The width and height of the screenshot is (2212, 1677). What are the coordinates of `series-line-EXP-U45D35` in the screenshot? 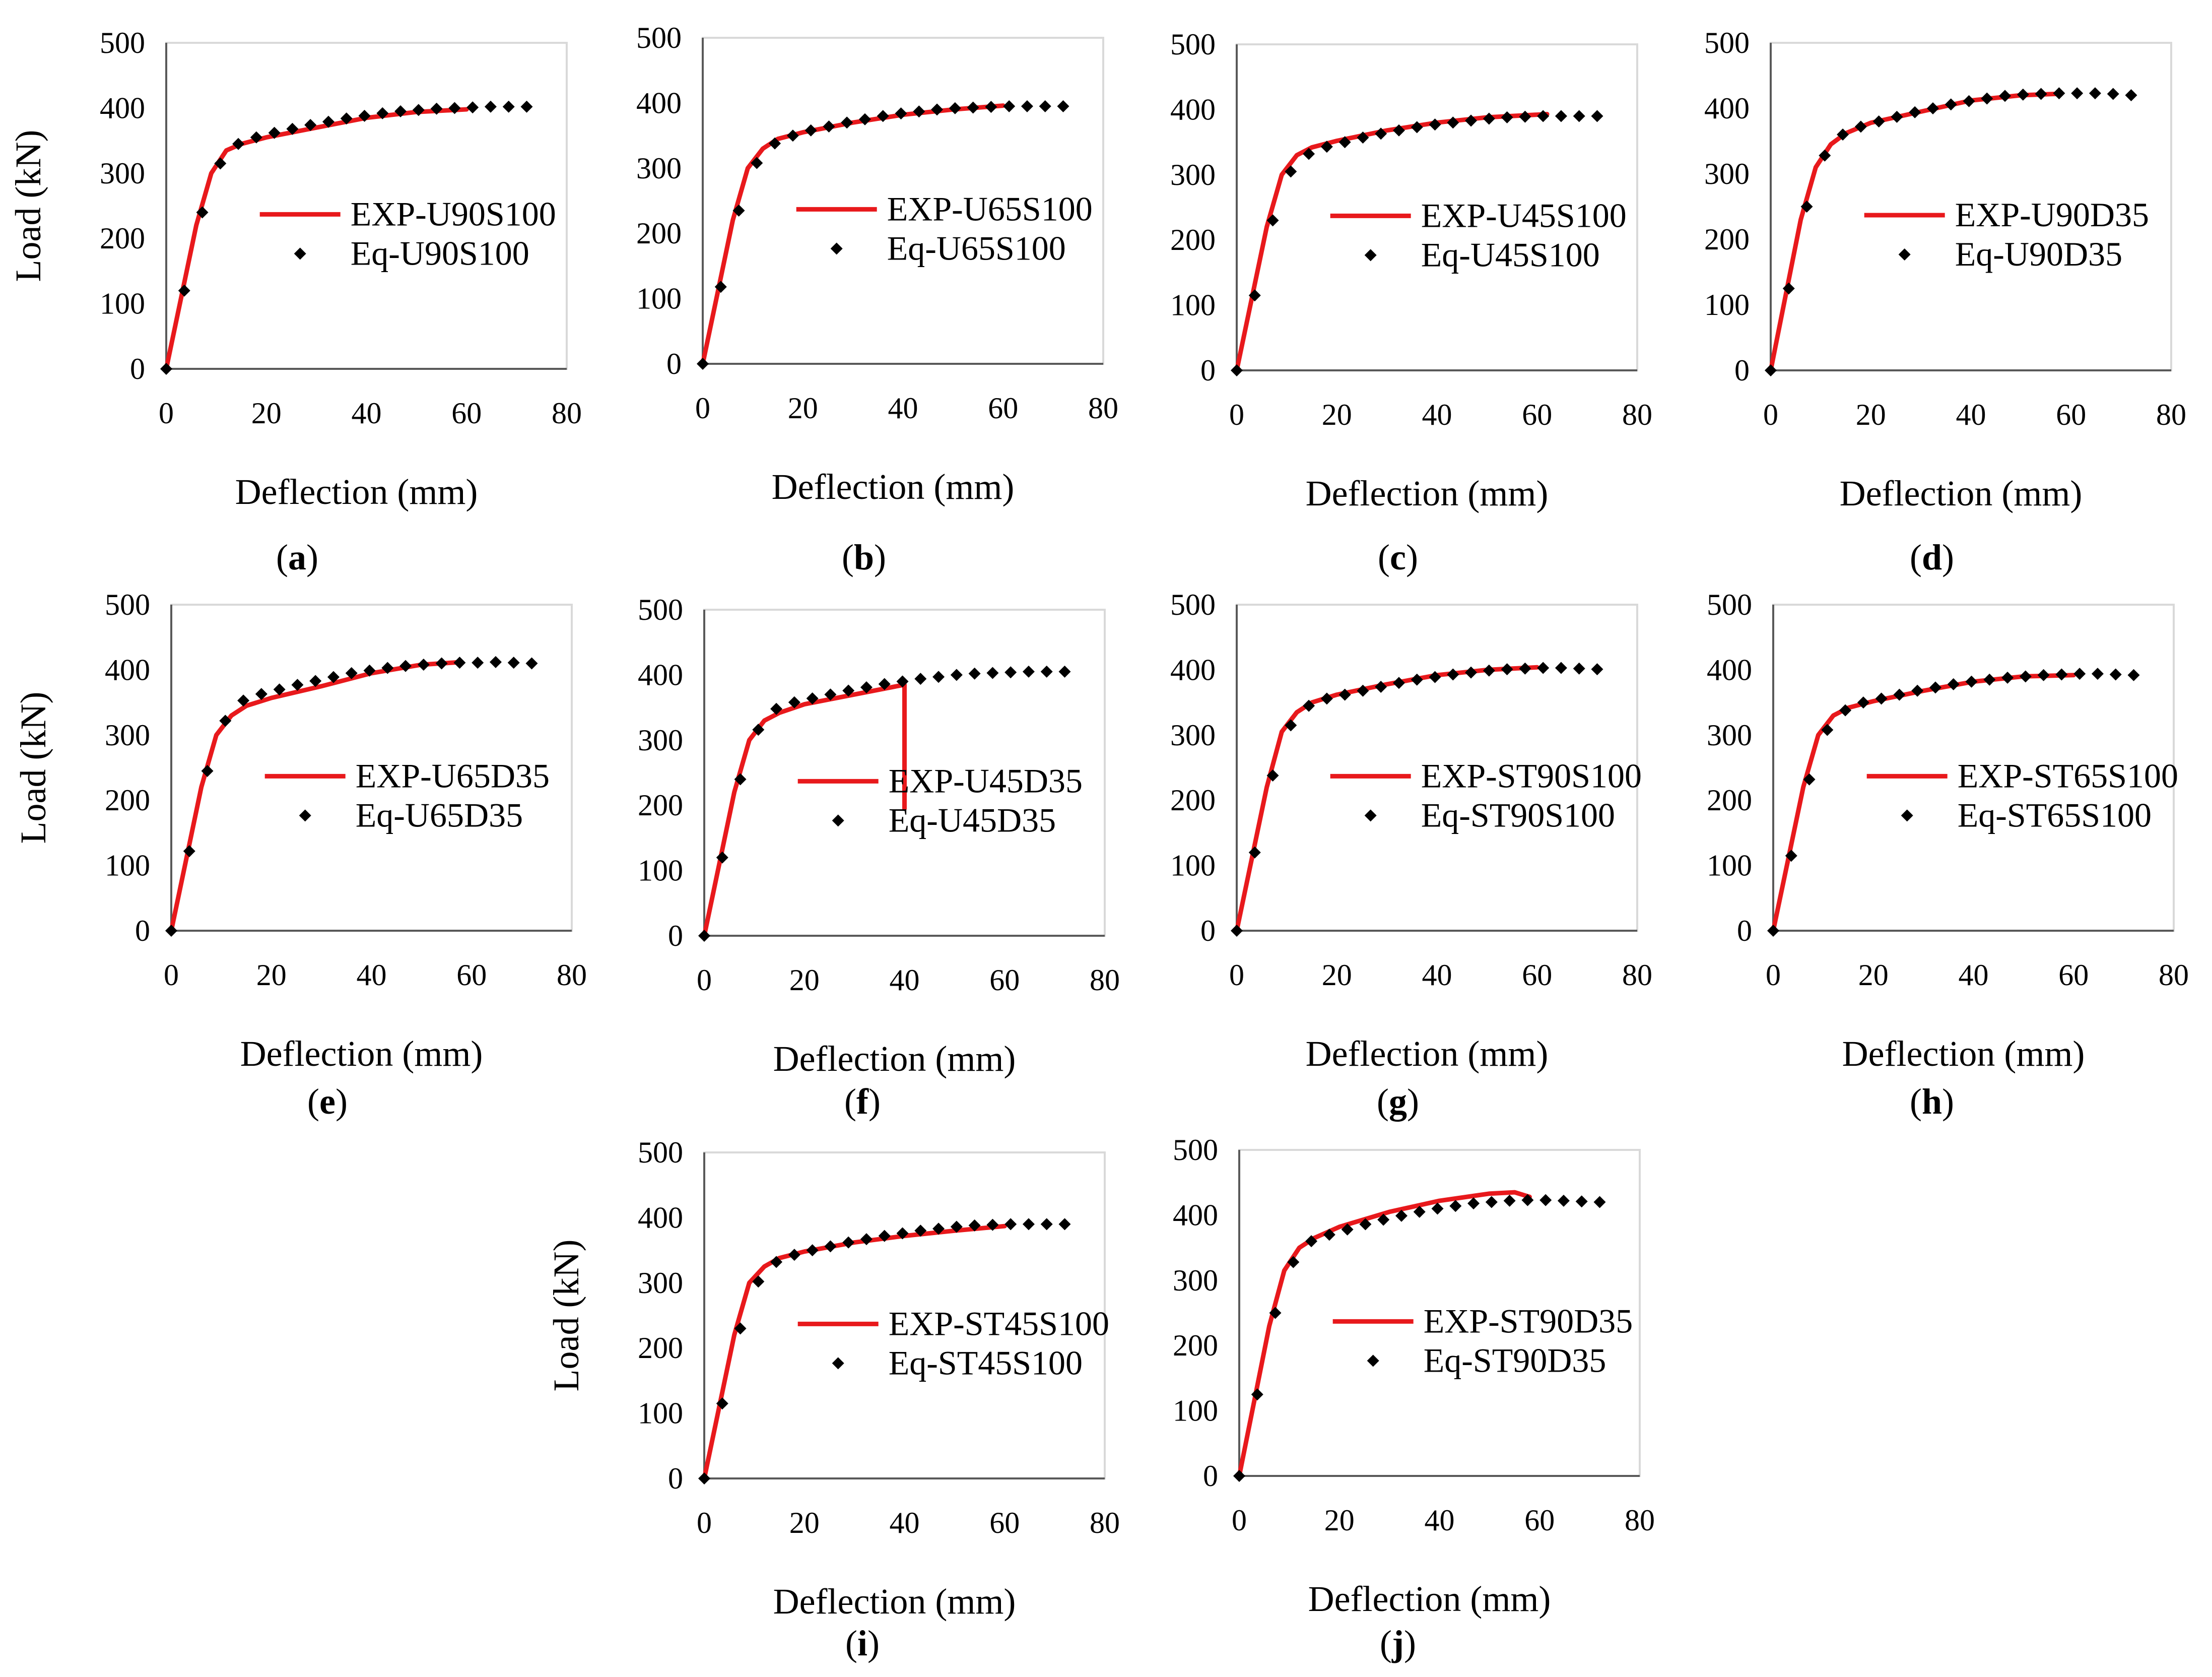 It's located at (804, 810).